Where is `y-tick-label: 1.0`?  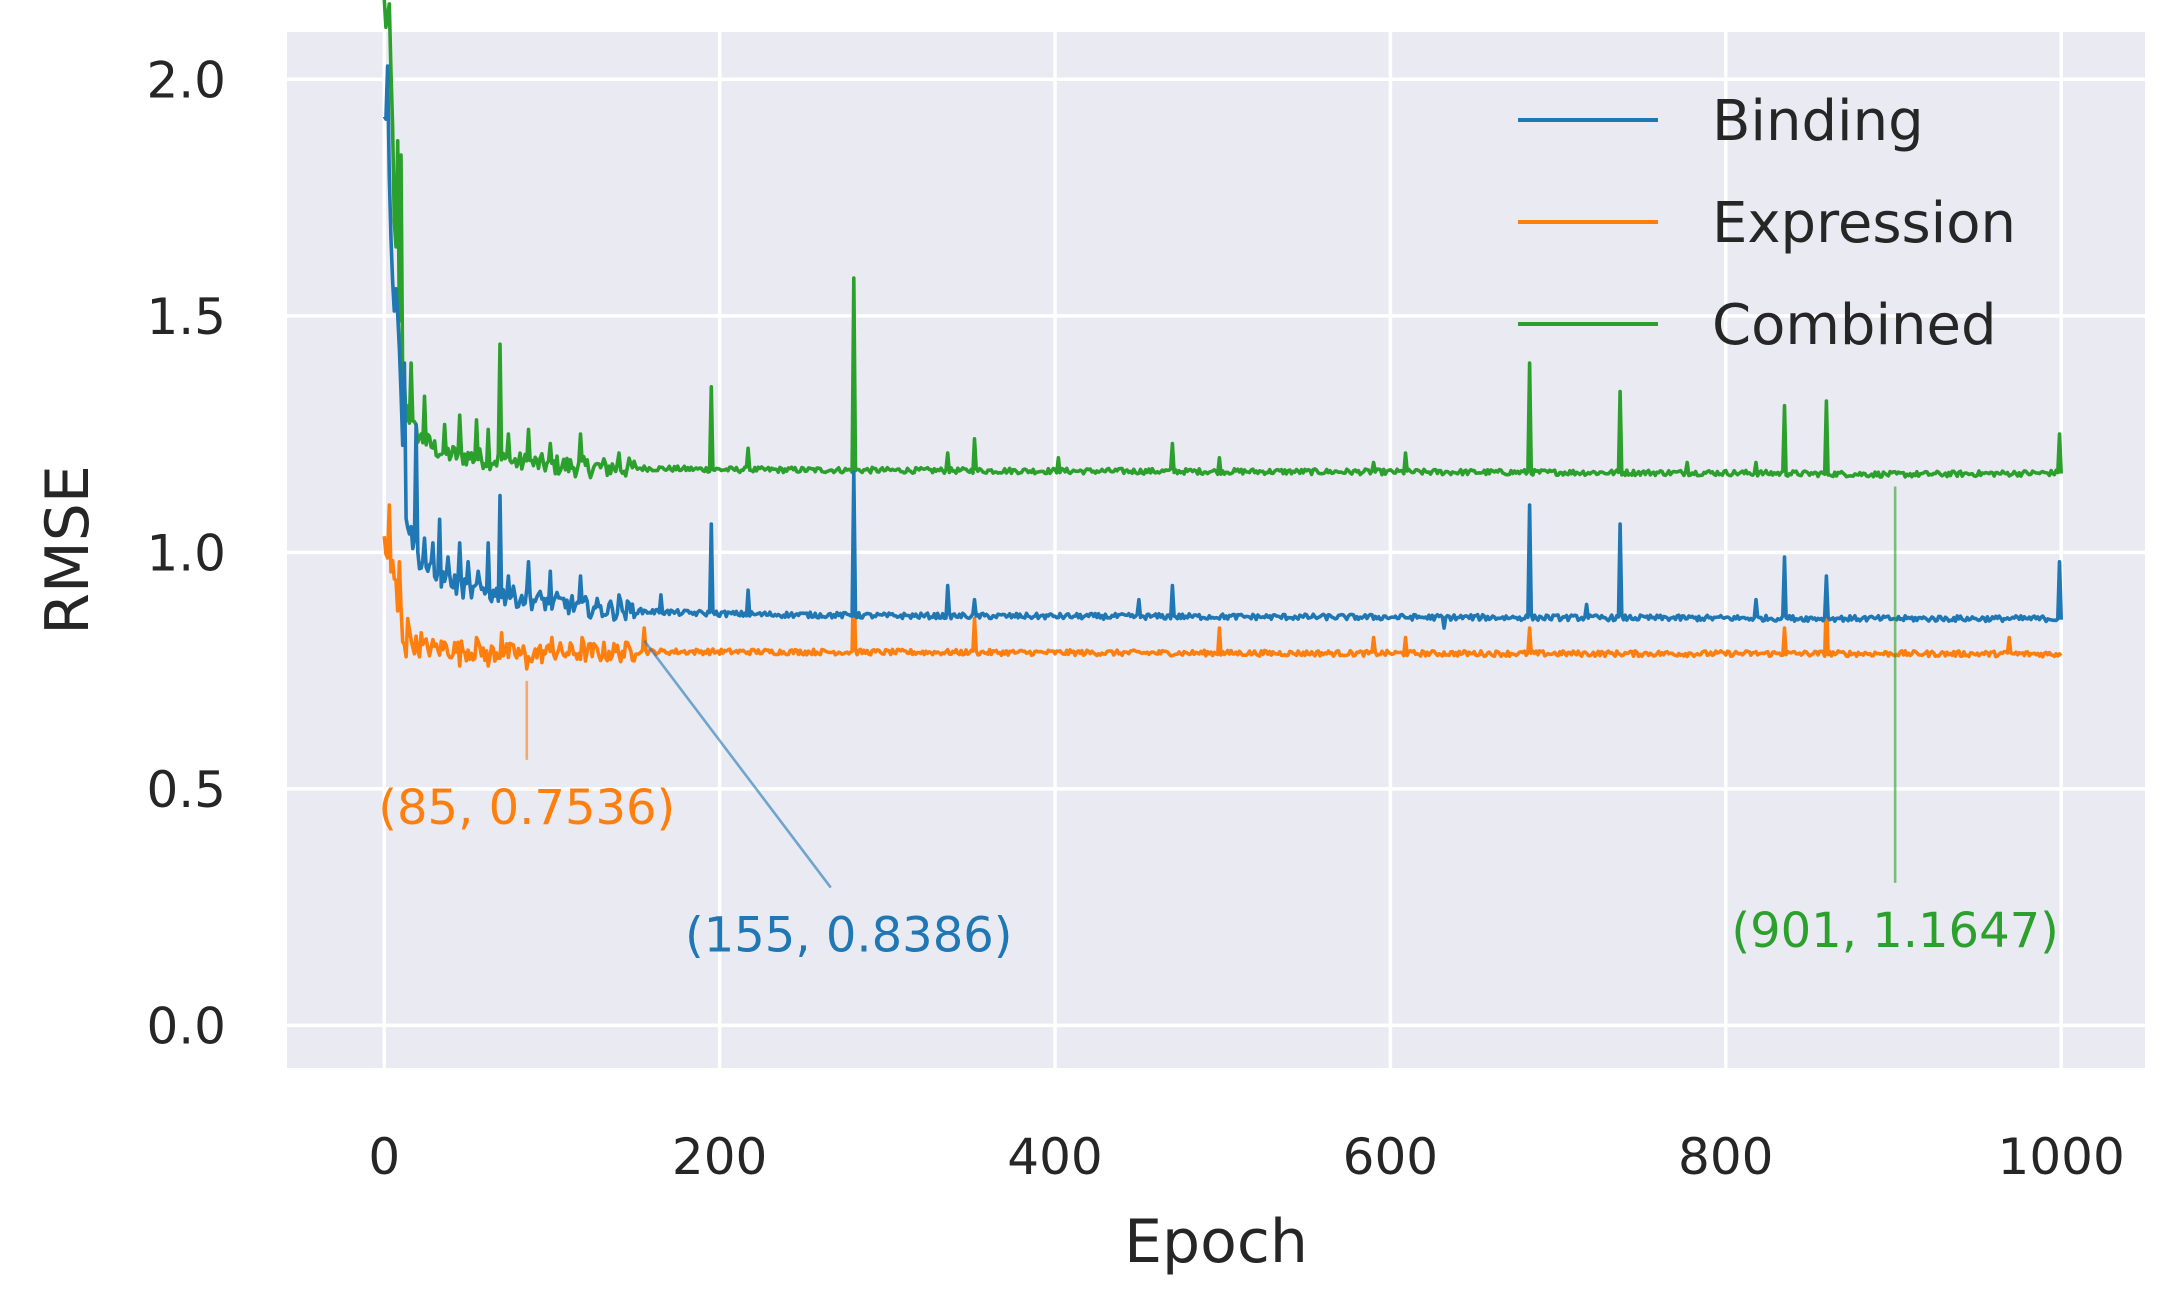
y-tick-label: 1.0 is located at coordinates (186, 553).